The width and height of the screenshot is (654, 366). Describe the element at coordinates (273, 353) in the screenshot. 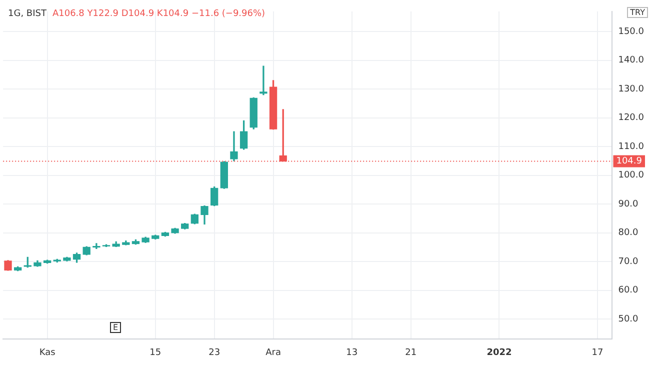

I see `x-tick-label: Ara` at that location.